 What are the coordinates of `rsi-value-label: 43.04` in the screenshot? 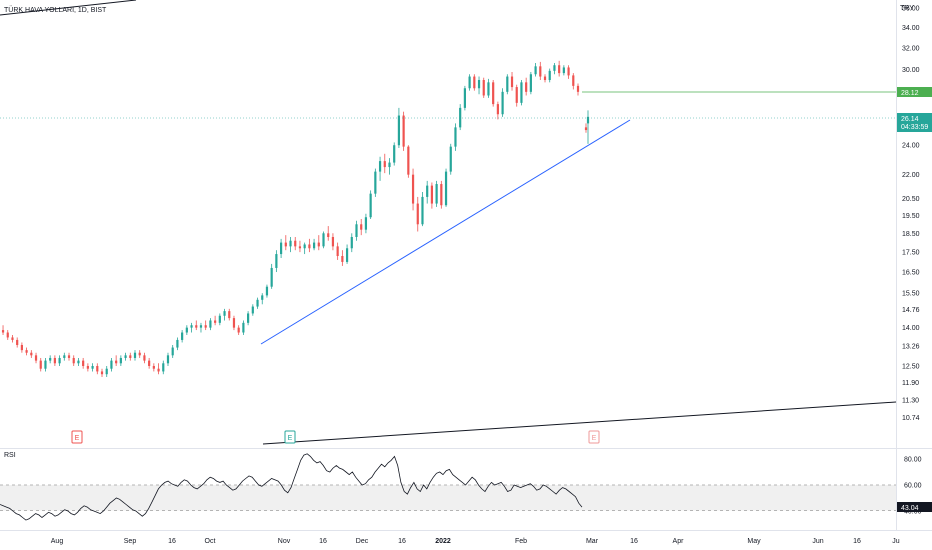 It's located at (910, 508).